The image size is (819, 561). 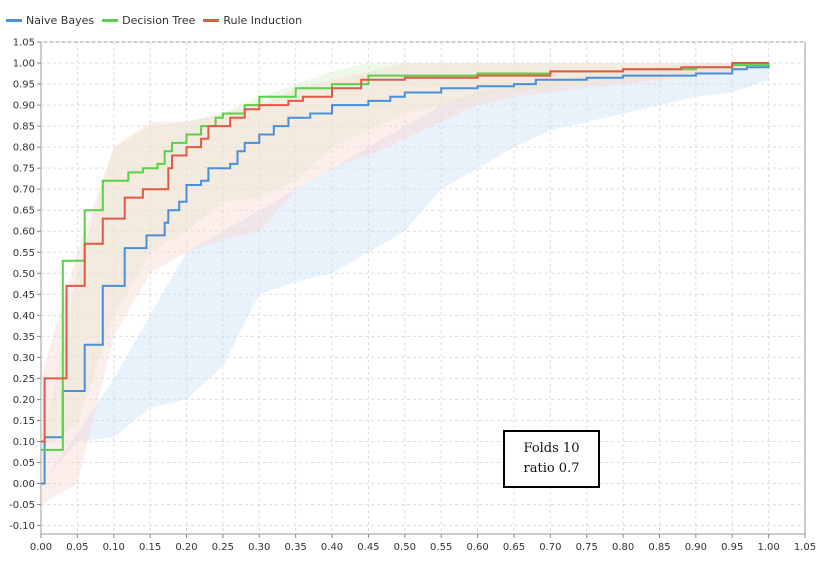 What do you see at coordinates (405, 547) in the screenshot?
I see `x-tick-label: 0.50` at bounding box center [405, 547].